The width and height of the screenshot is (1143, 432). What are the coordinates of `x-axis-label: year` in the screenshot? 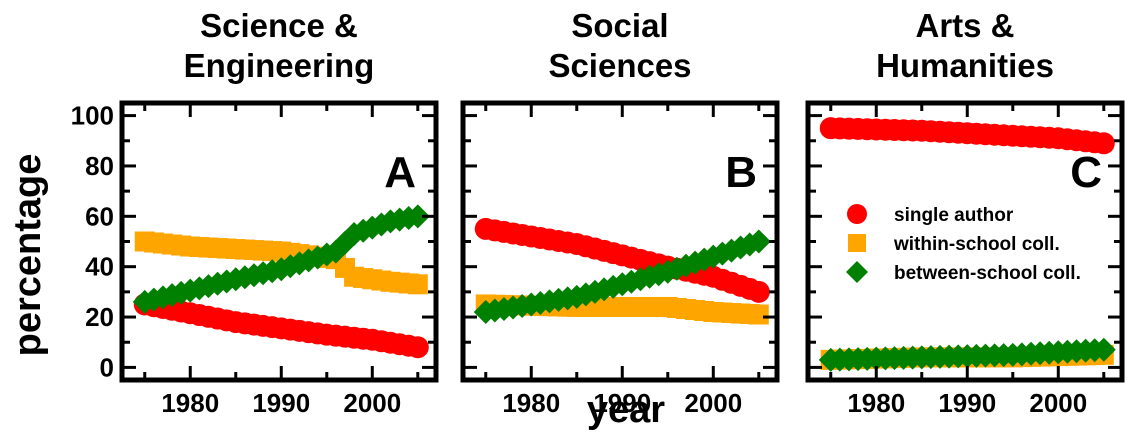 It's located at (626, 410).